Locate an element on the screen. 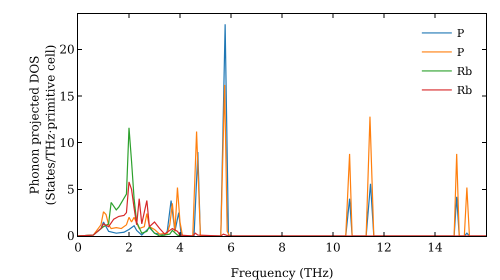 Image resolution: width=500 pixels, height=280 pixels. x-tick-label: 8 is located at coordinates (282, 247).